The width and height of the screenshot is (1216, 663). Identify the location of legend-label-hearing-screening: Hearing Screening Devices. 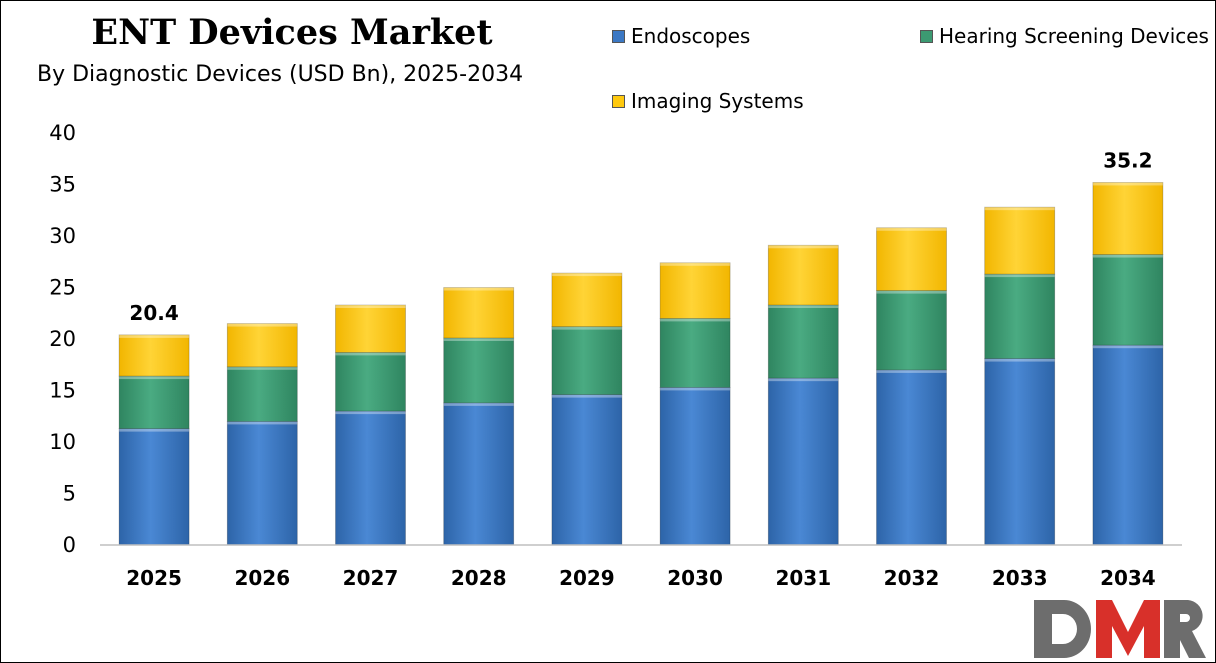
(1074, 36).